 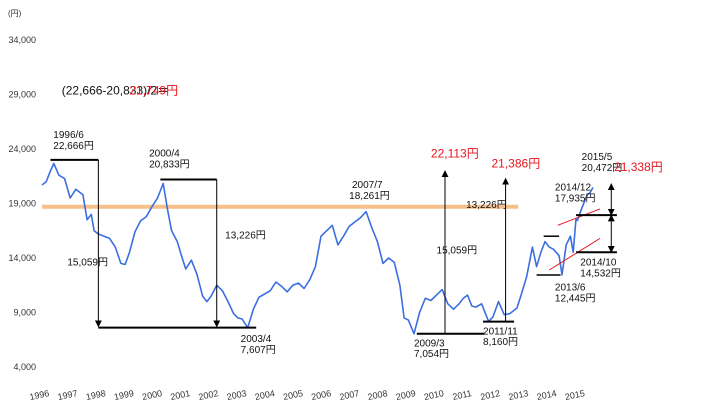 I want to click on annotation-label: 2000/4, so click(x=164, y=154).